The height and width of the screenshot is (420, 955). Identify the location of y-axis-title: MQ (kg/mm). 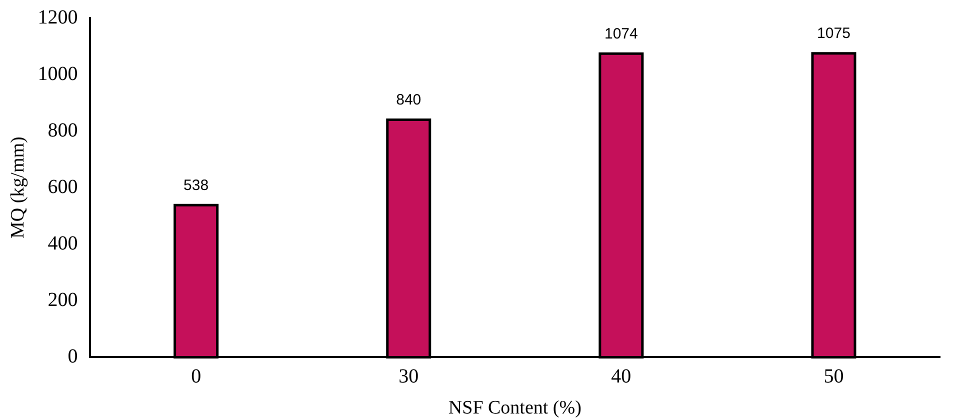
(17, 187).